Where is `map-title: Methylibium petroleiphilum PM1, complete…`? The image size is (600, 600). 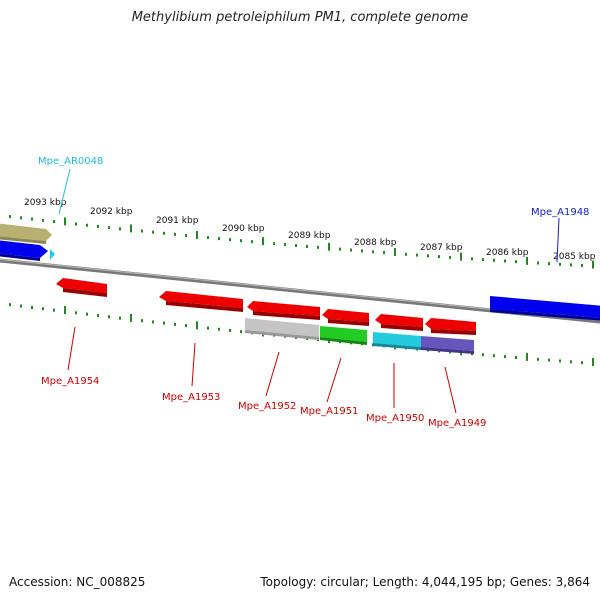 map-title: Methylibium petroleiphilum PM1, complete… is located at coordinates (300, 17).